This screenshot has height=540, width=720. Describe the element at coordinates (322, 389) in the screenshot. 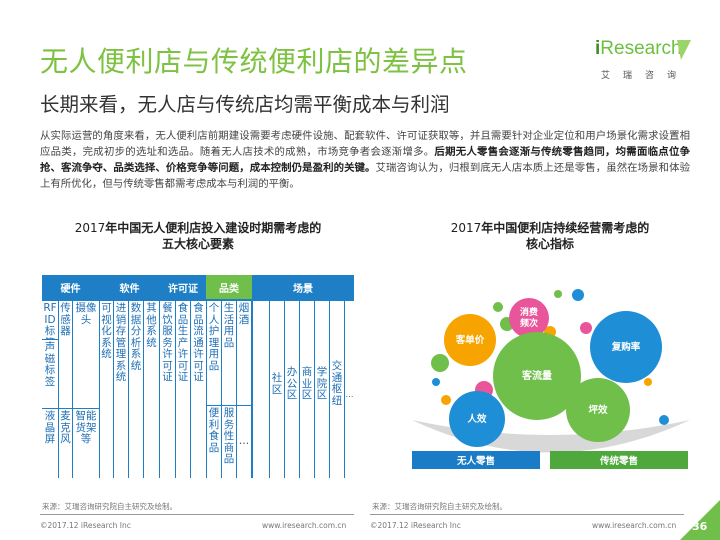

I see `cell-school: 学院区` at that location.